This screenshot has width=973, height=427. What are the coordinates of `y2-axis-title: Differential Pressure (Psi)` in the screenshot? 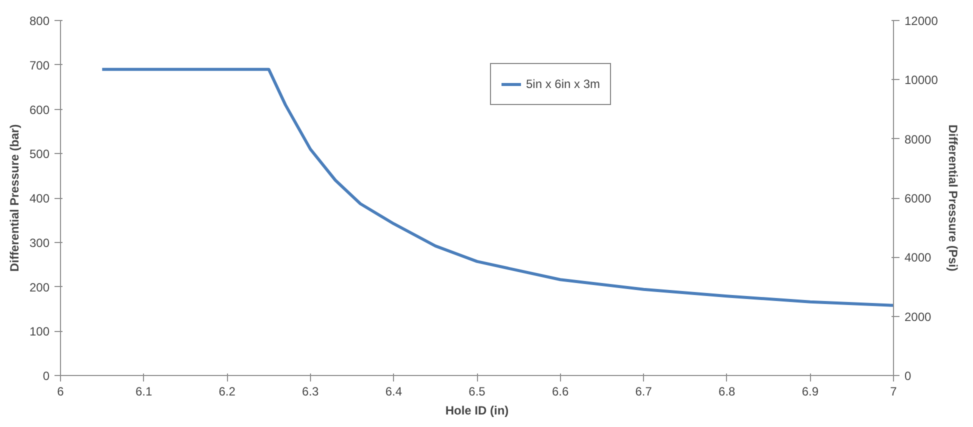 It's located at (953, 198).